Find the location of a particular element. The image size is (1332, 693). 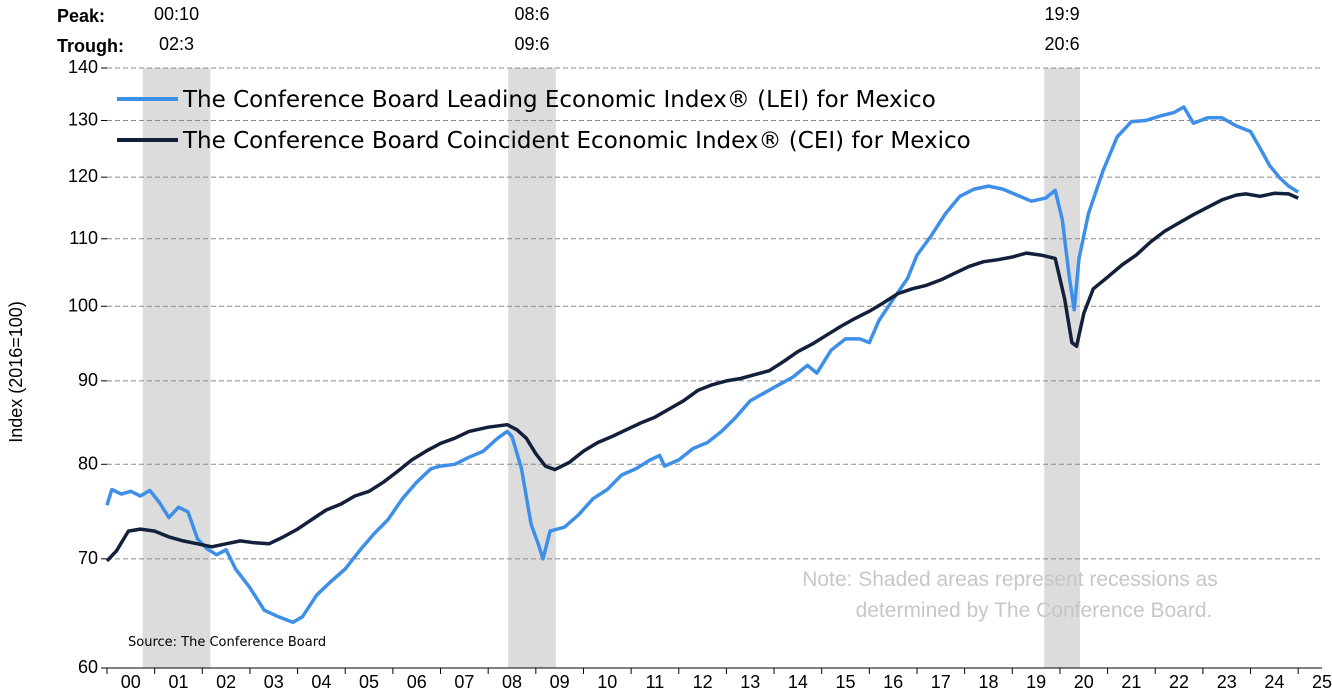

y-tick-label: 90 is located at coordinates (88, 380).